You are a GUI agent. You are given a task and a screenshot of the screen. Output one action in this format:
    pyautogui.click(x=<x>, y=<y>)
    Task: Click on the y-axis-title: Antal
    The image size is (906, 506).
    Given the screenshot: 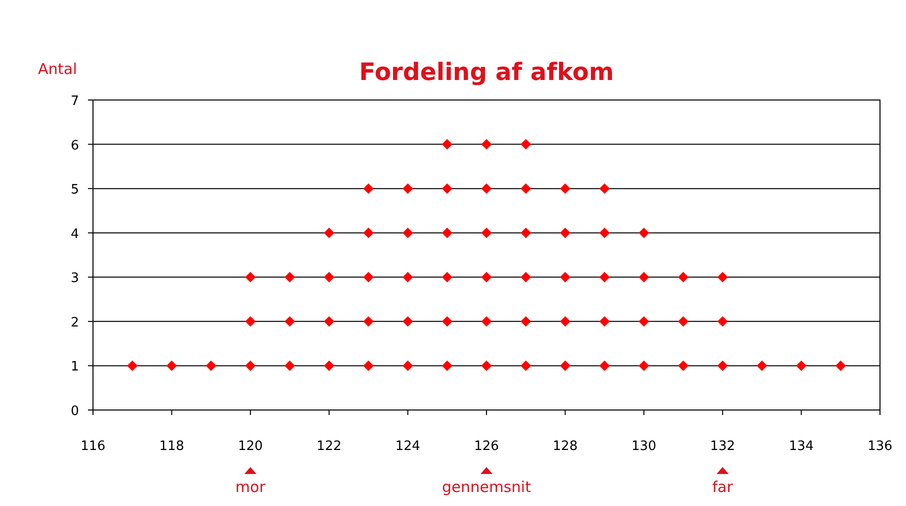 What is the action you would take?
    pyautogui.click(x=58, y=69)
    